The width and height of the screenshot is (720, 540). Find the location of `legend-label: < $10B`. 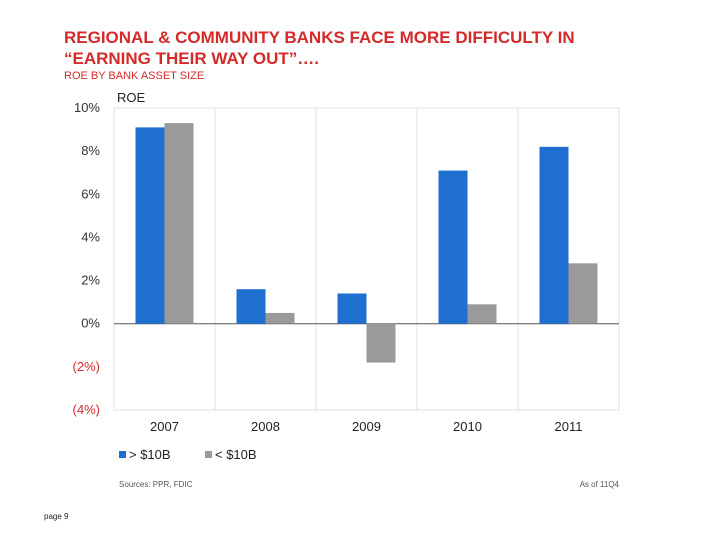

legend-label: < $10B is located at coordinates (236, 454).